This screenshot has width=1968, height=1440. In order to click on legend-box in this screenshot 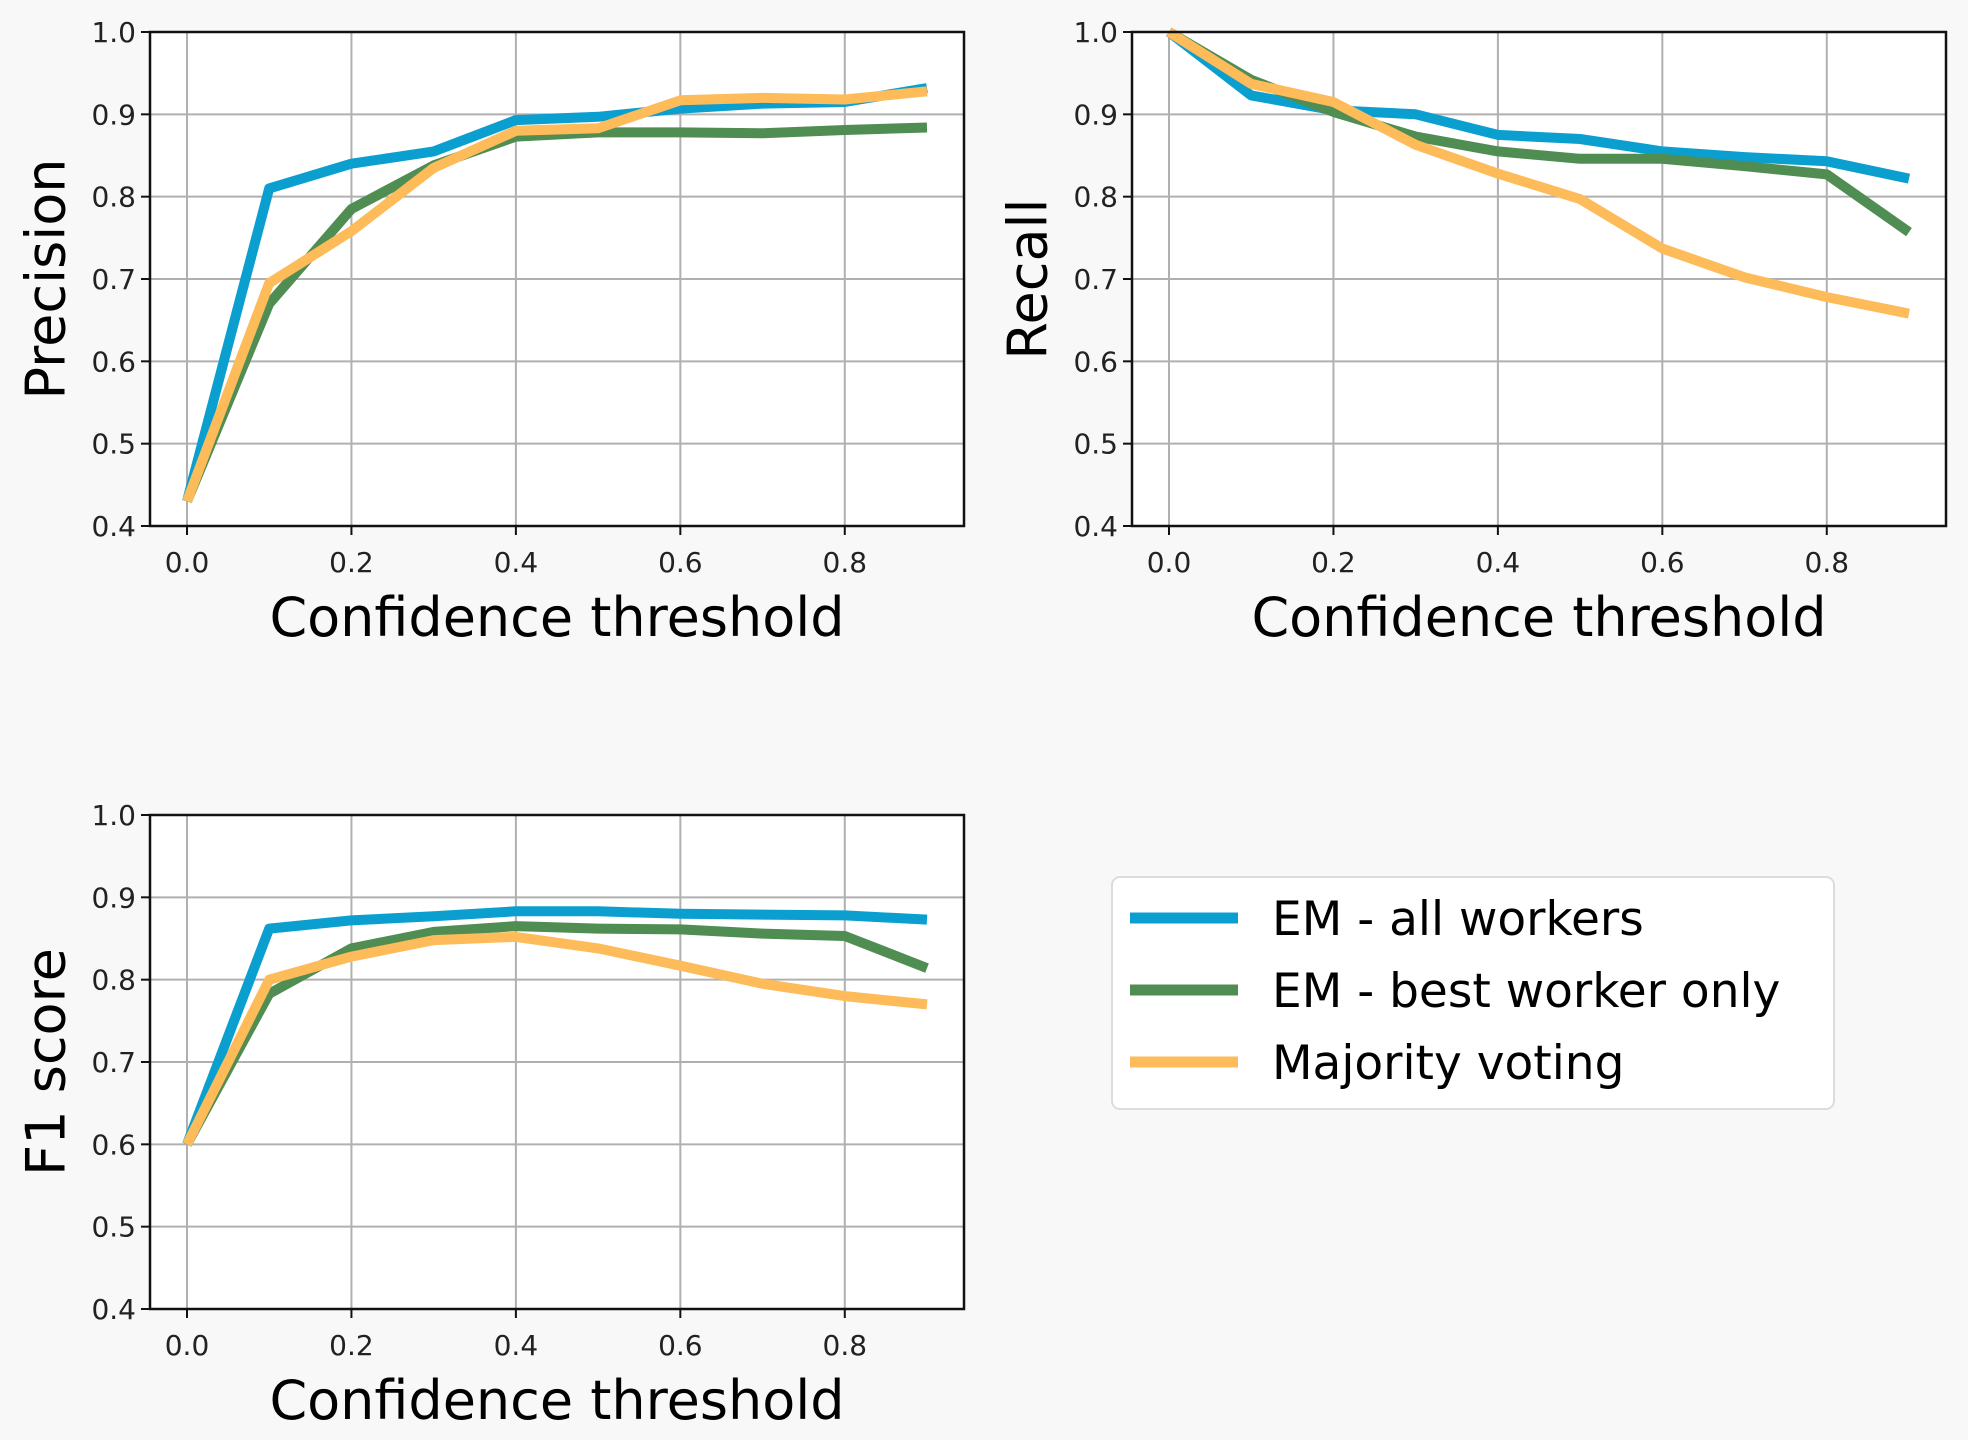, I will do `click(1473, 993)`.